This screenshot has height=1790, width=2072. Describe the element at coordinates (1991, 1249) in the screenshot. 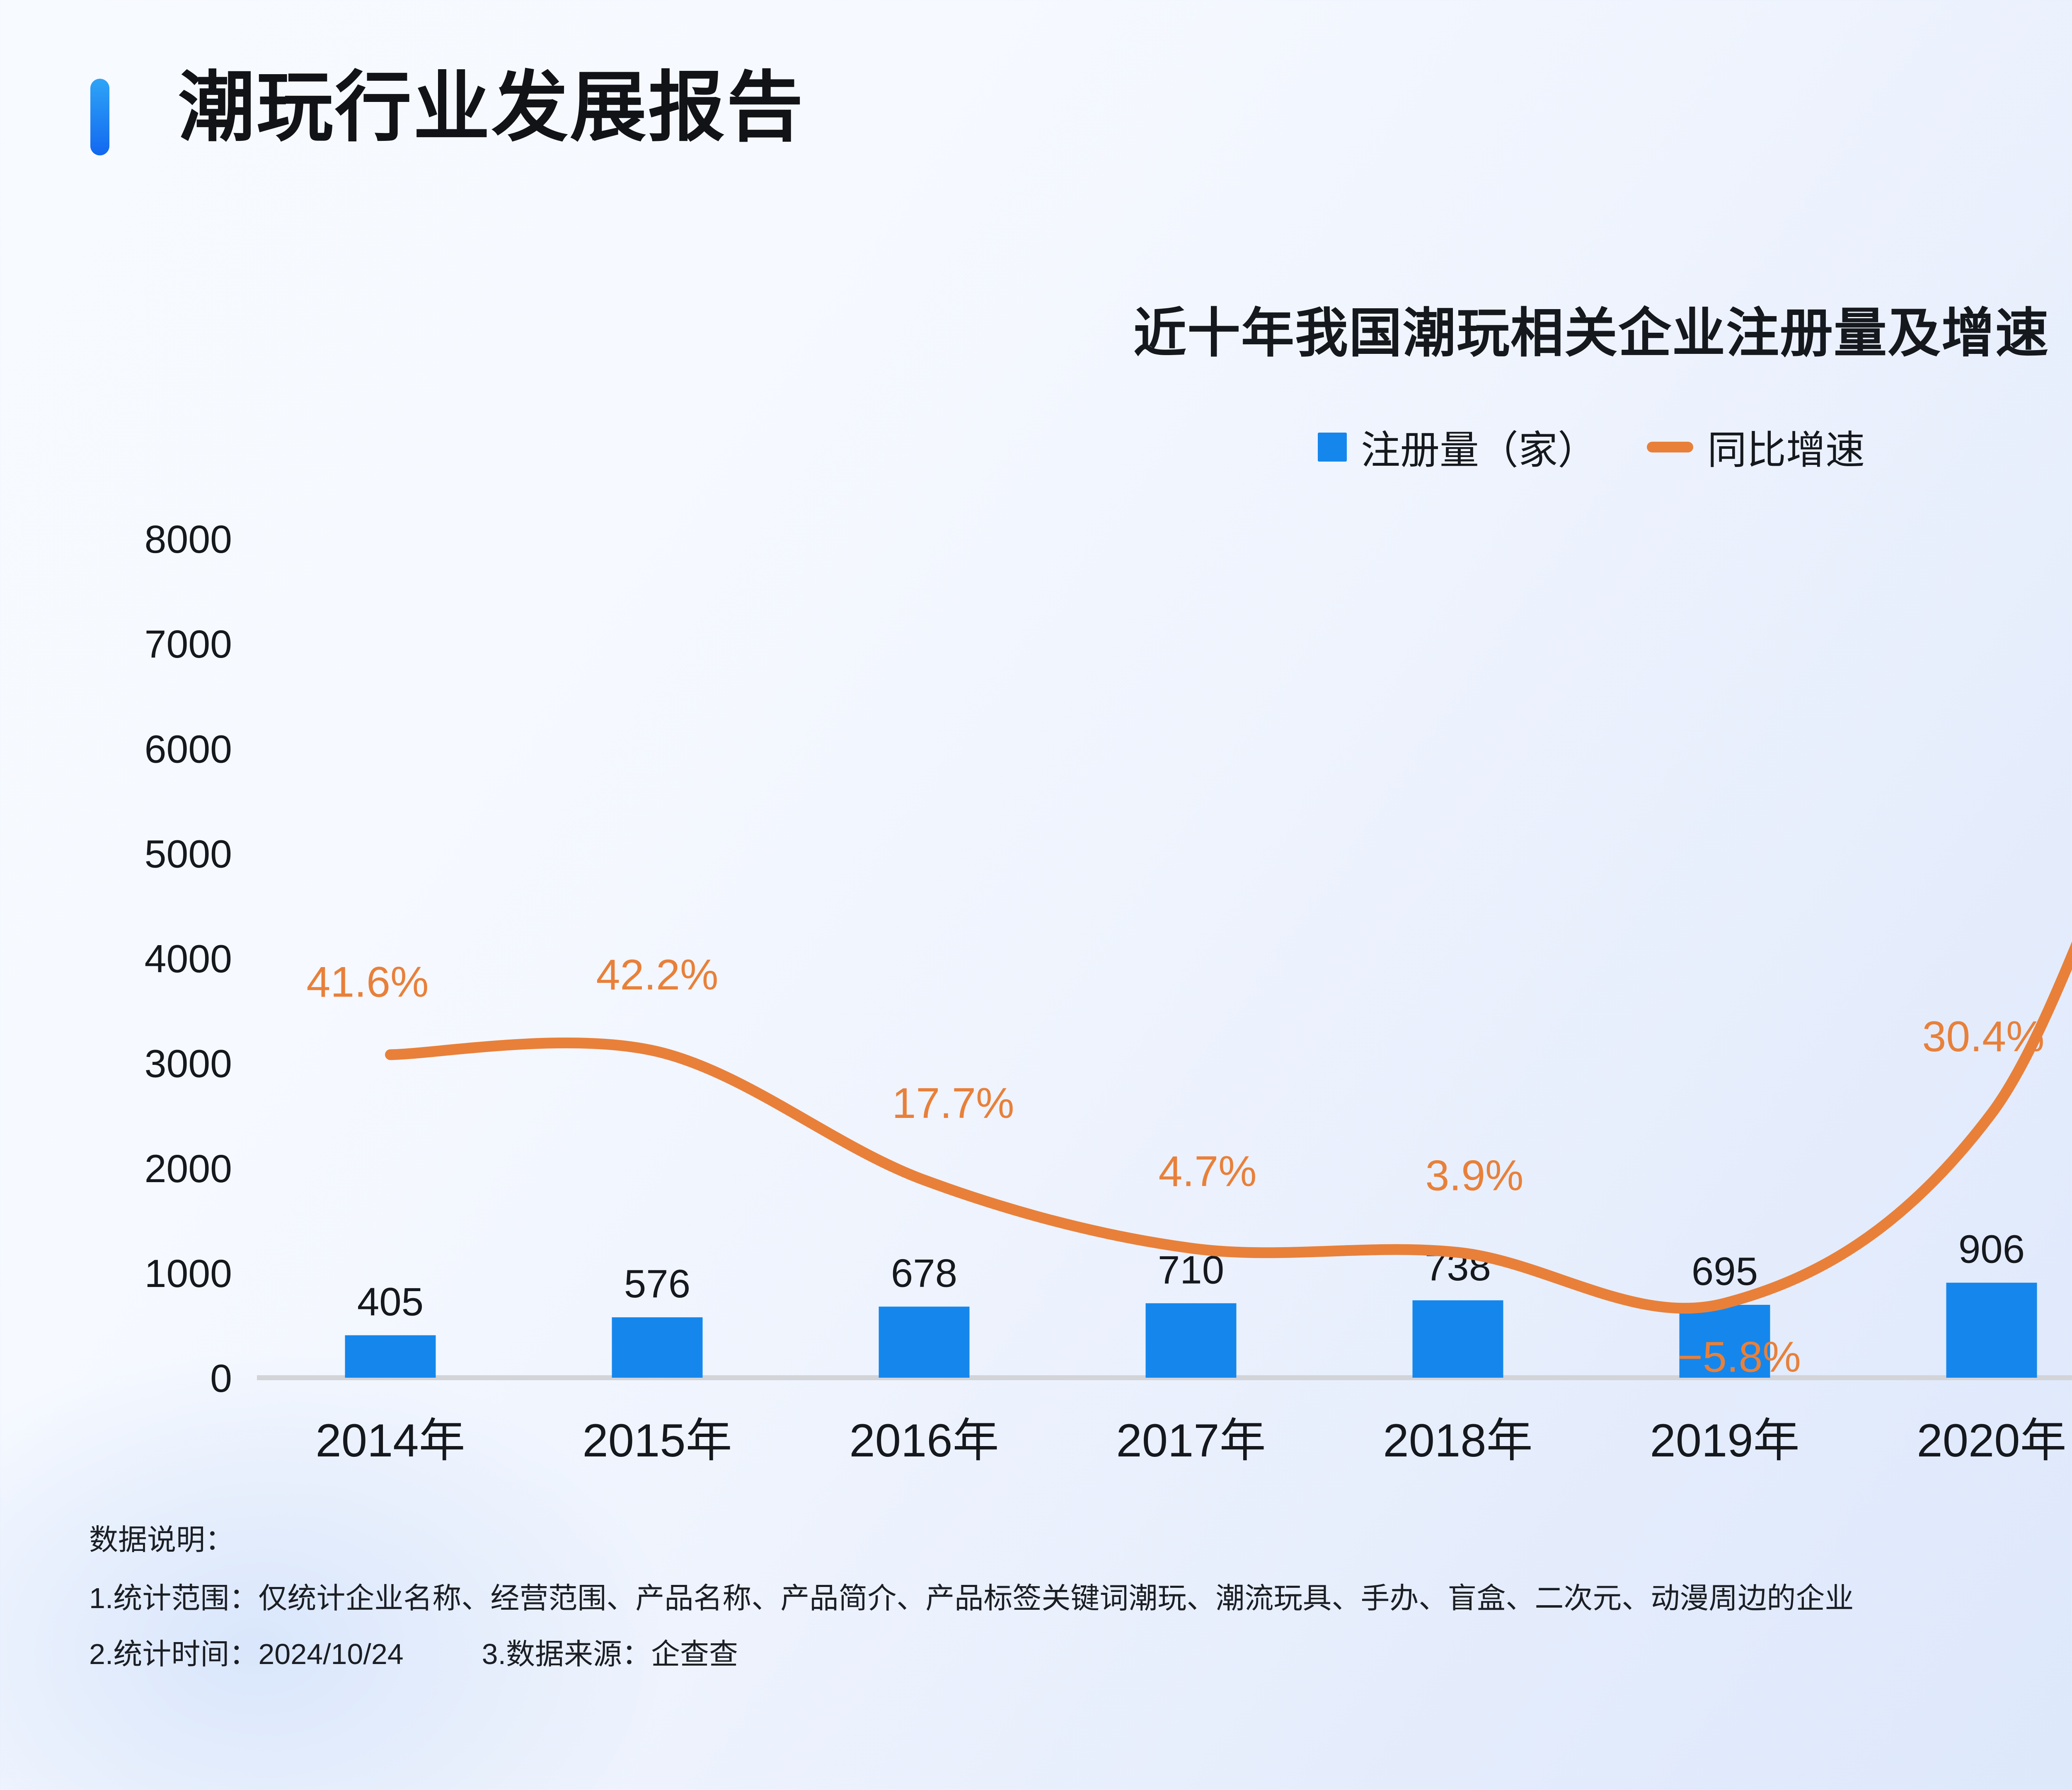

I see `bar-value-label: 906` at that location.